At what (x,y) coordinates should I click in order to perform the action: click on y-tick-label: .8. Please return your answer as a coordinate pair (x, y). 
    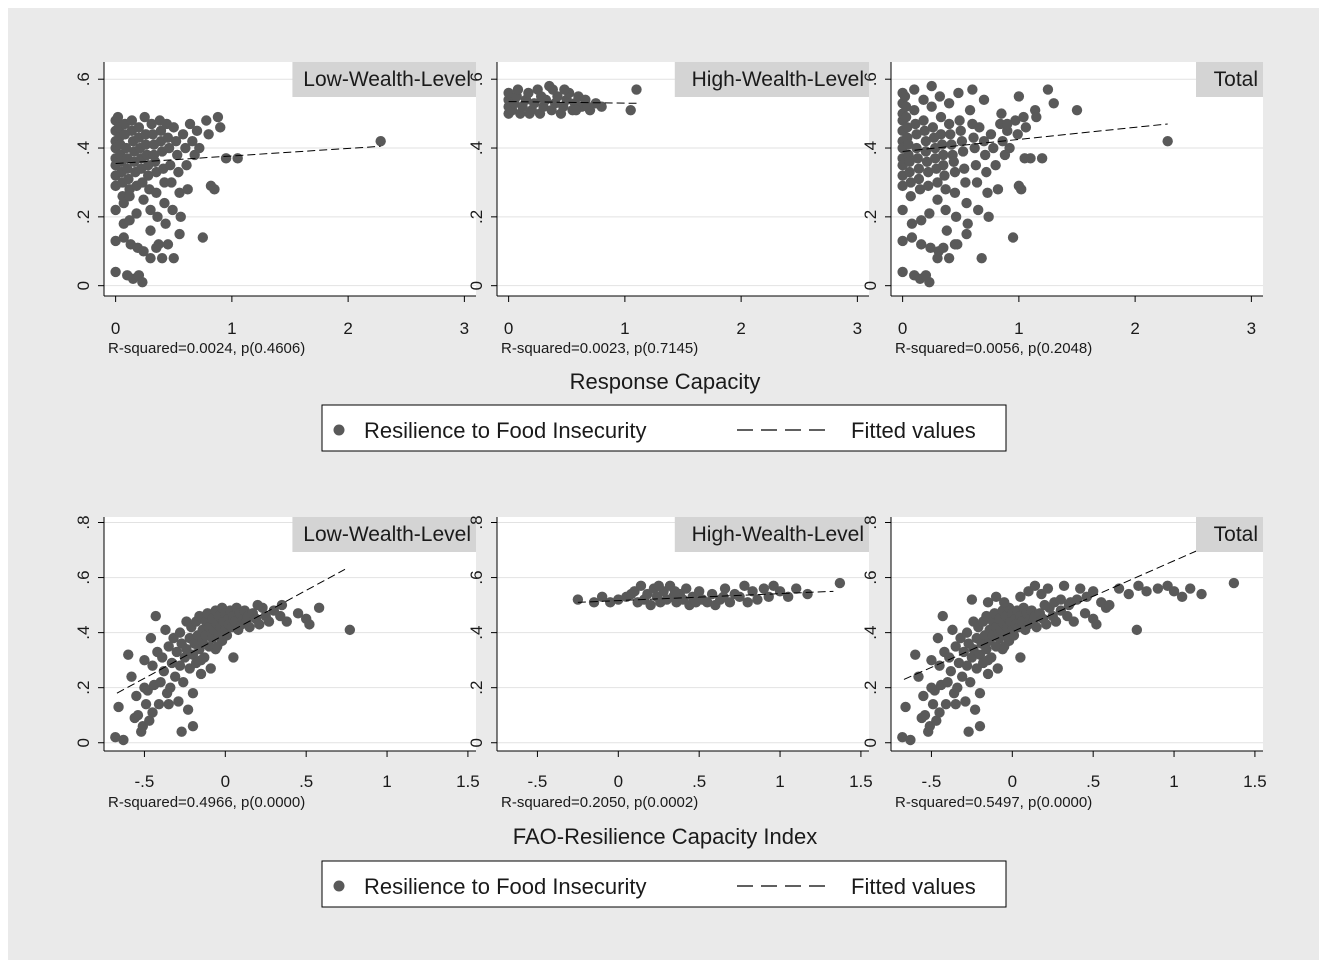
    Looking at the image, I should click on (870, 522).